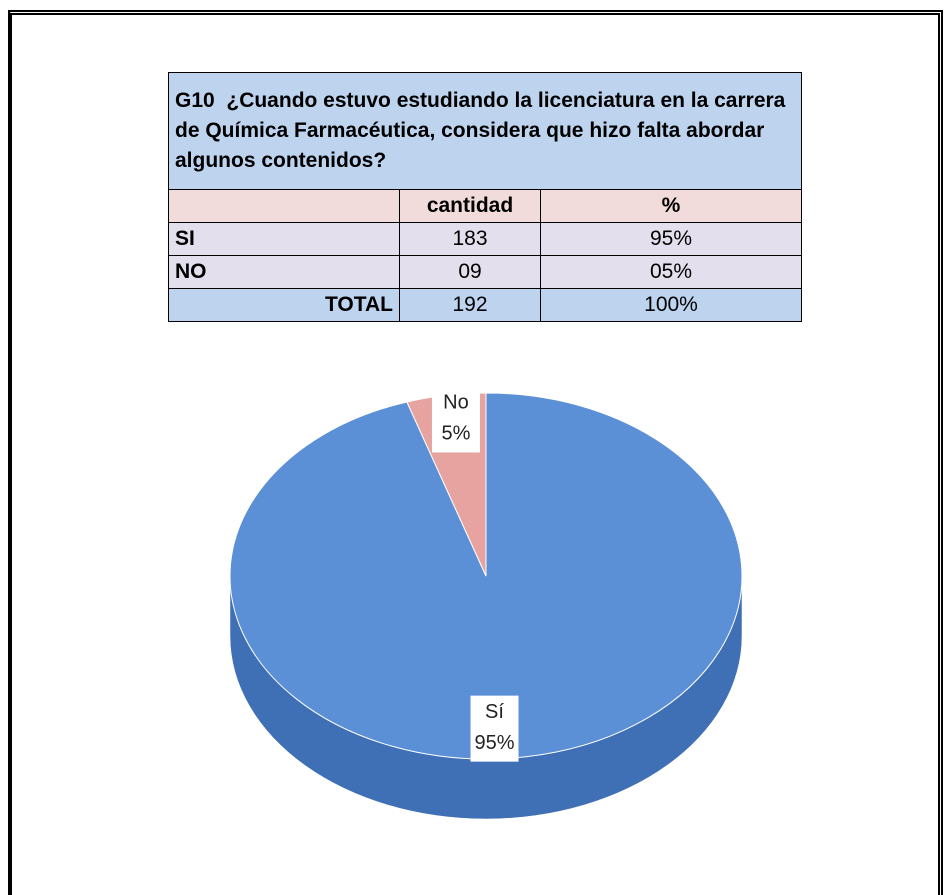  Describe the element at coordinates (494, 743) in the screenshot. I see `slice-value-label: 95%` at that location.